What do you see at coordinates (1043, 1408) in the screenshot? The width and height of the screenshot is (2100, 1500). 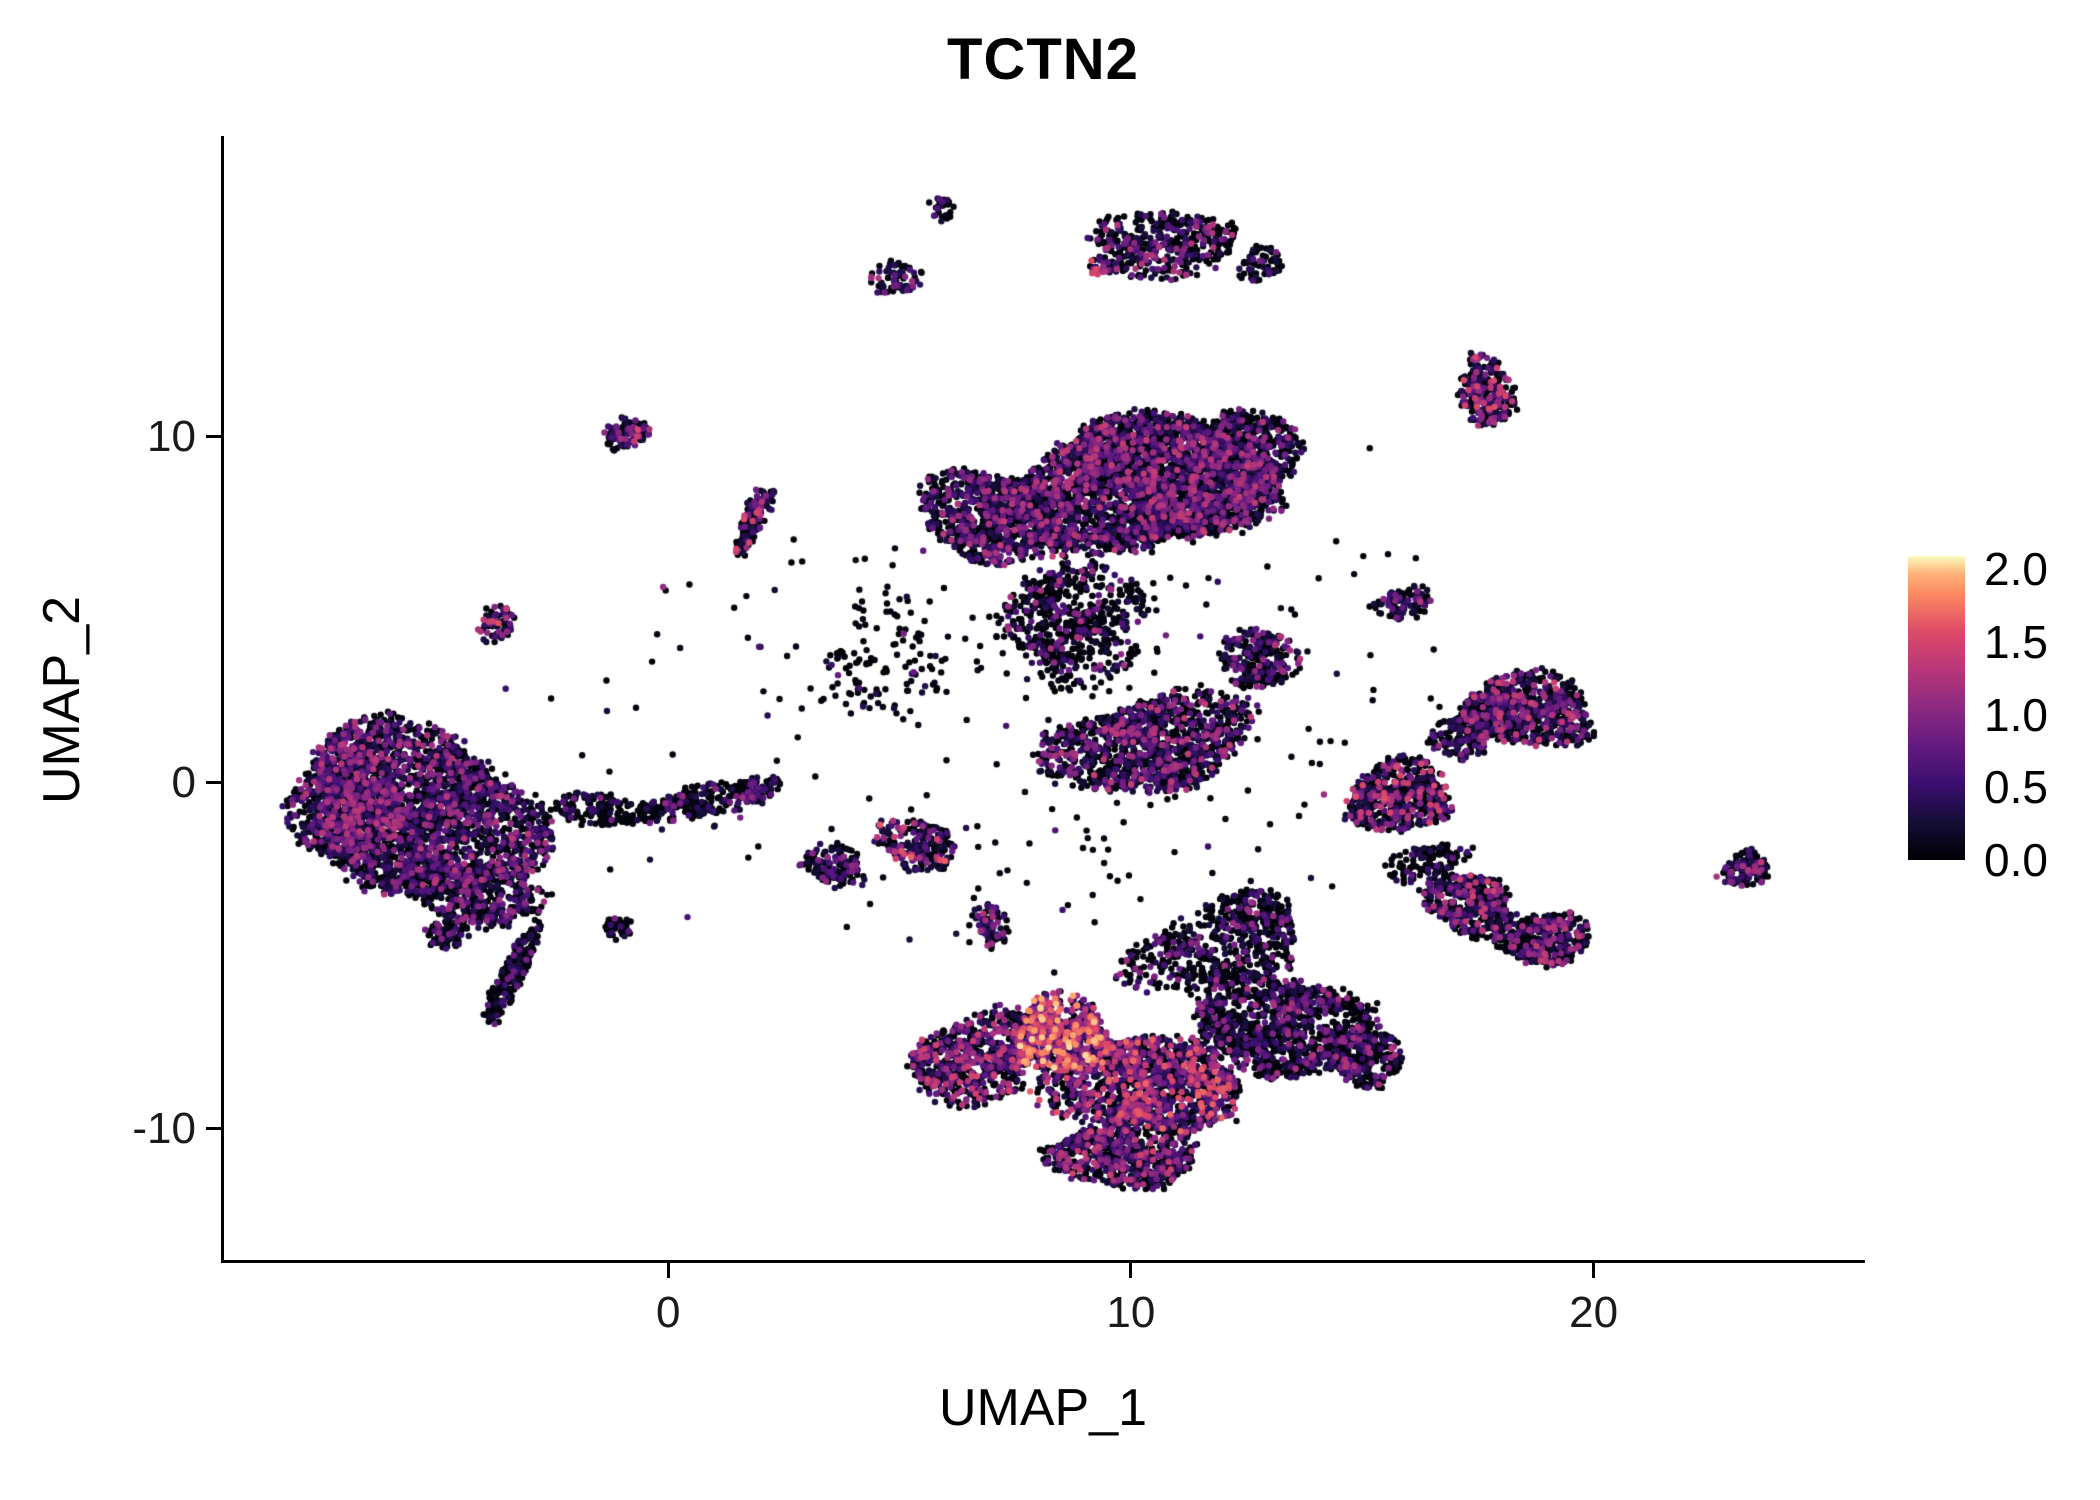 I see `x-axis-title: UMAP_1` at bounding box center [1043, 1408].